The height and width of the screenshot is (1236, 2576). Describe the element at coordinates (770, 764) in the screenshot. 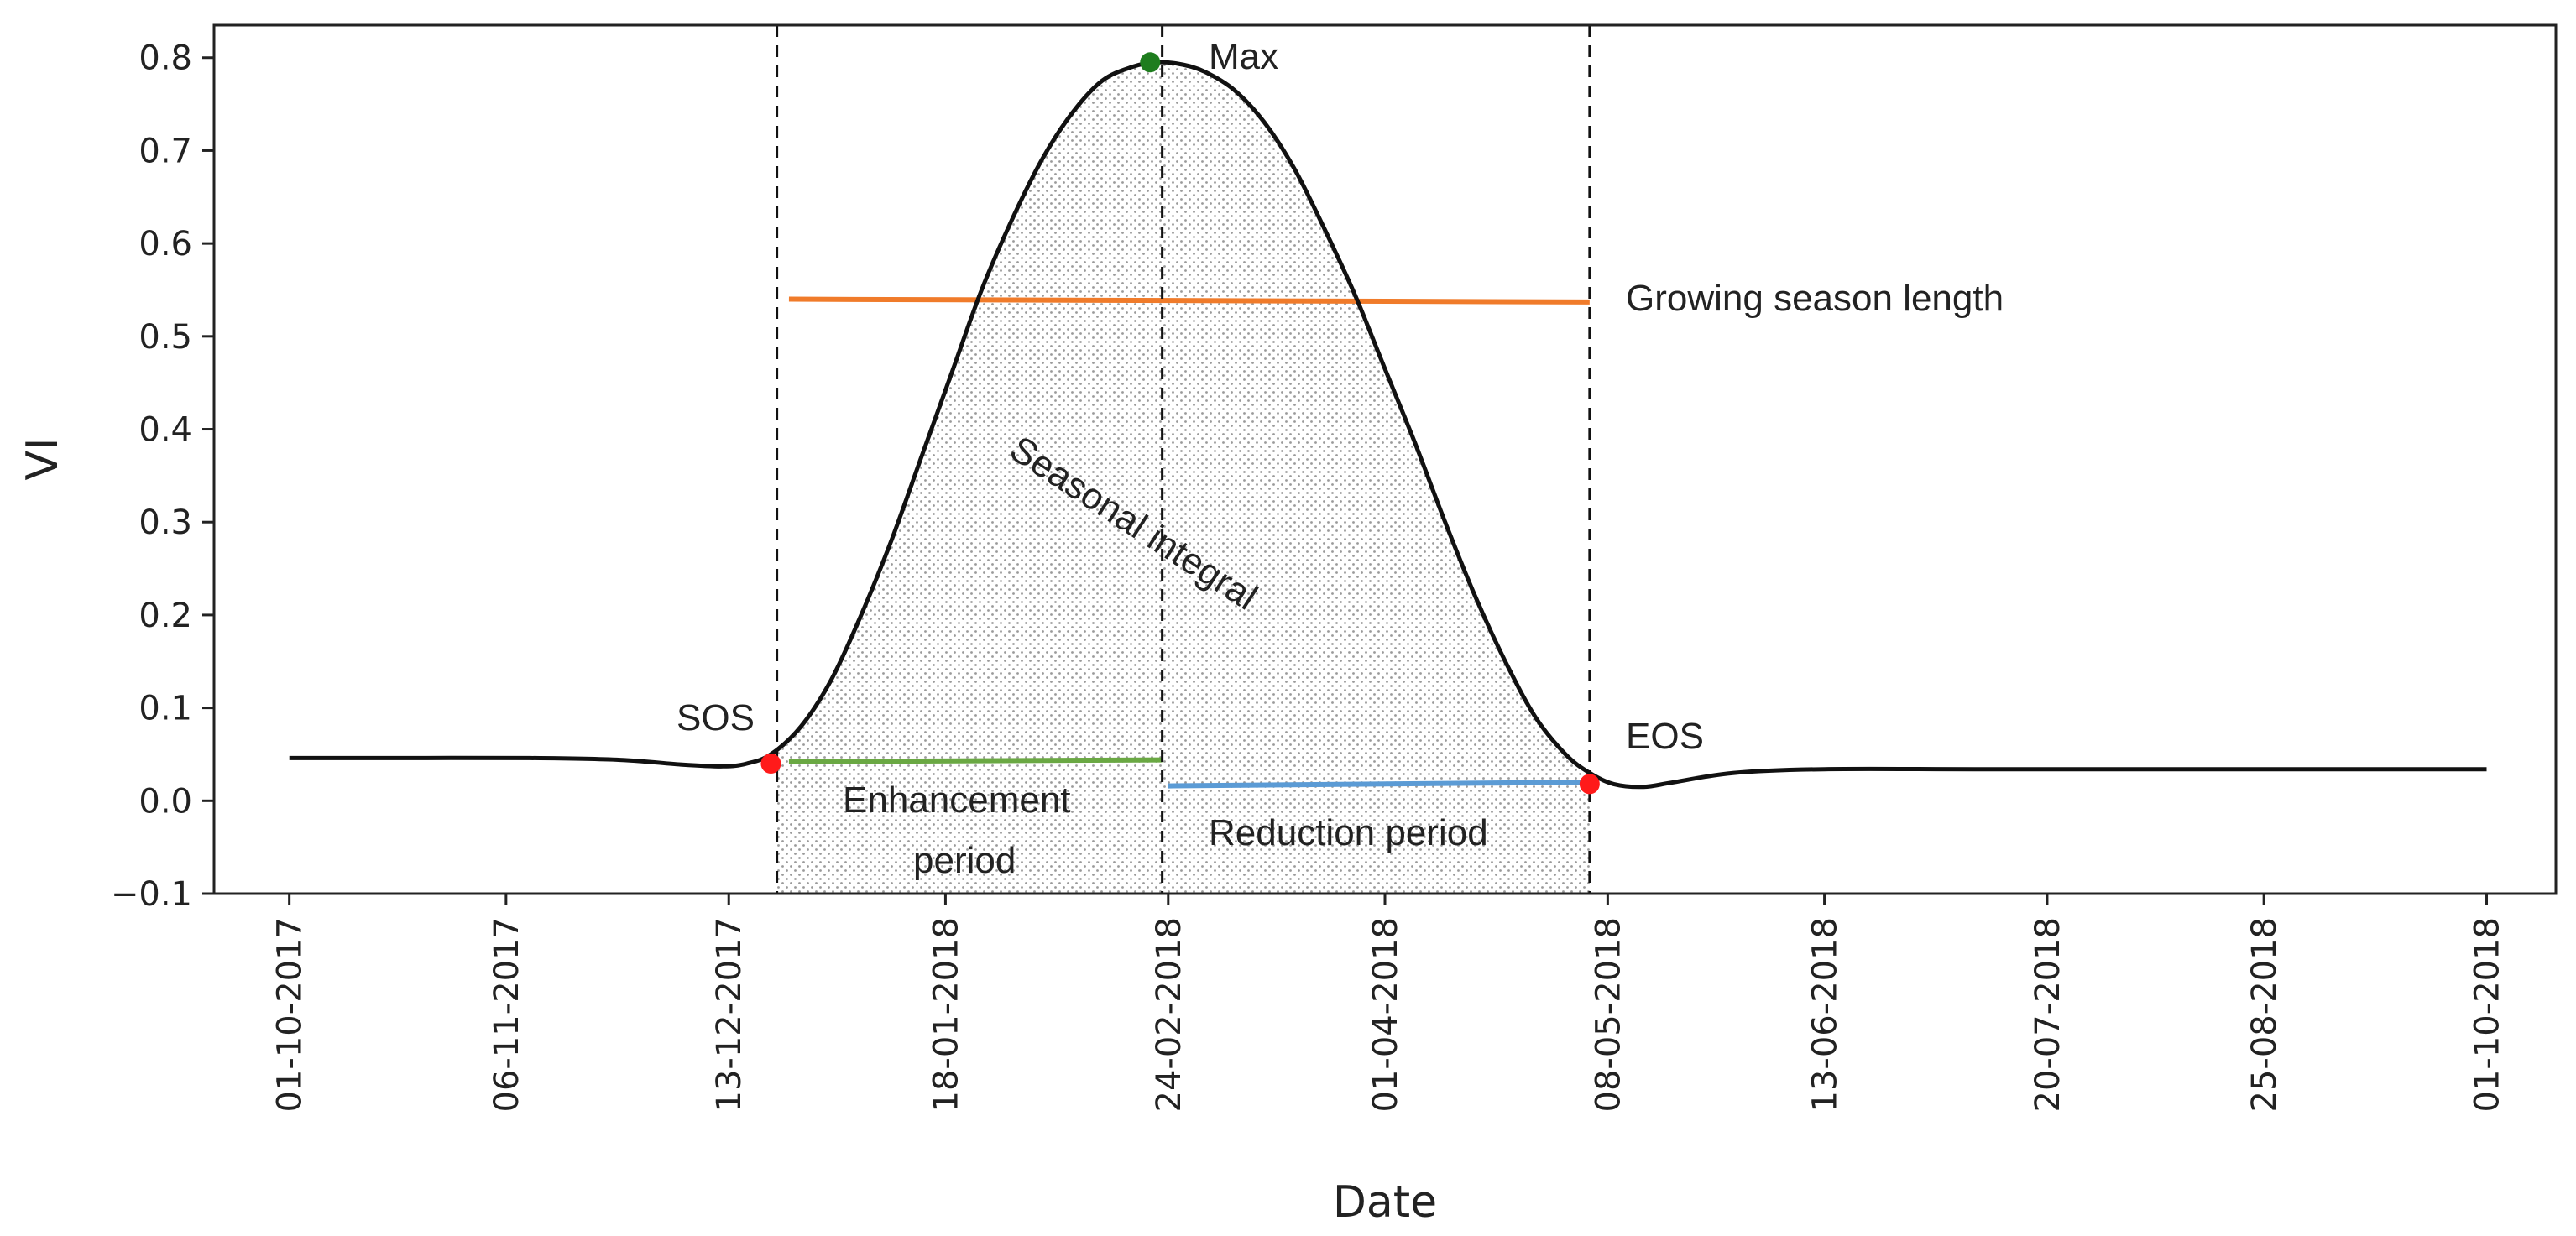

I see `sos-point` at that location.